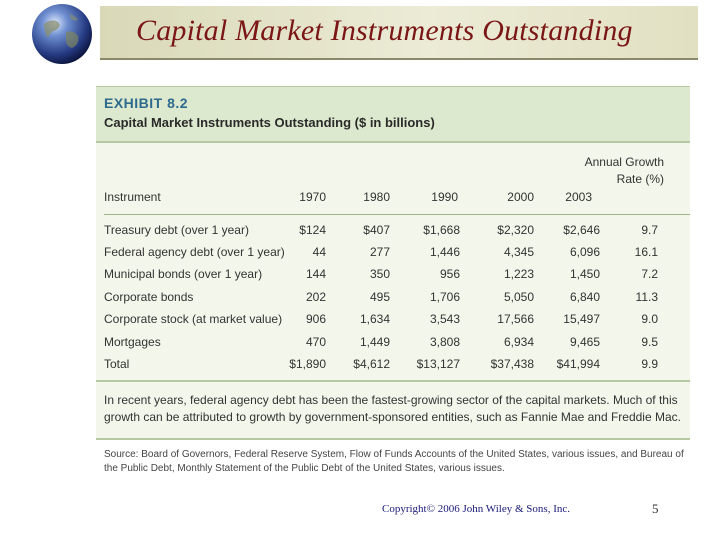 The image size is (720, 540). Describe the element at coordinates (584, 297) in the screenshot. I see `table-cell: 6,840` at that location.